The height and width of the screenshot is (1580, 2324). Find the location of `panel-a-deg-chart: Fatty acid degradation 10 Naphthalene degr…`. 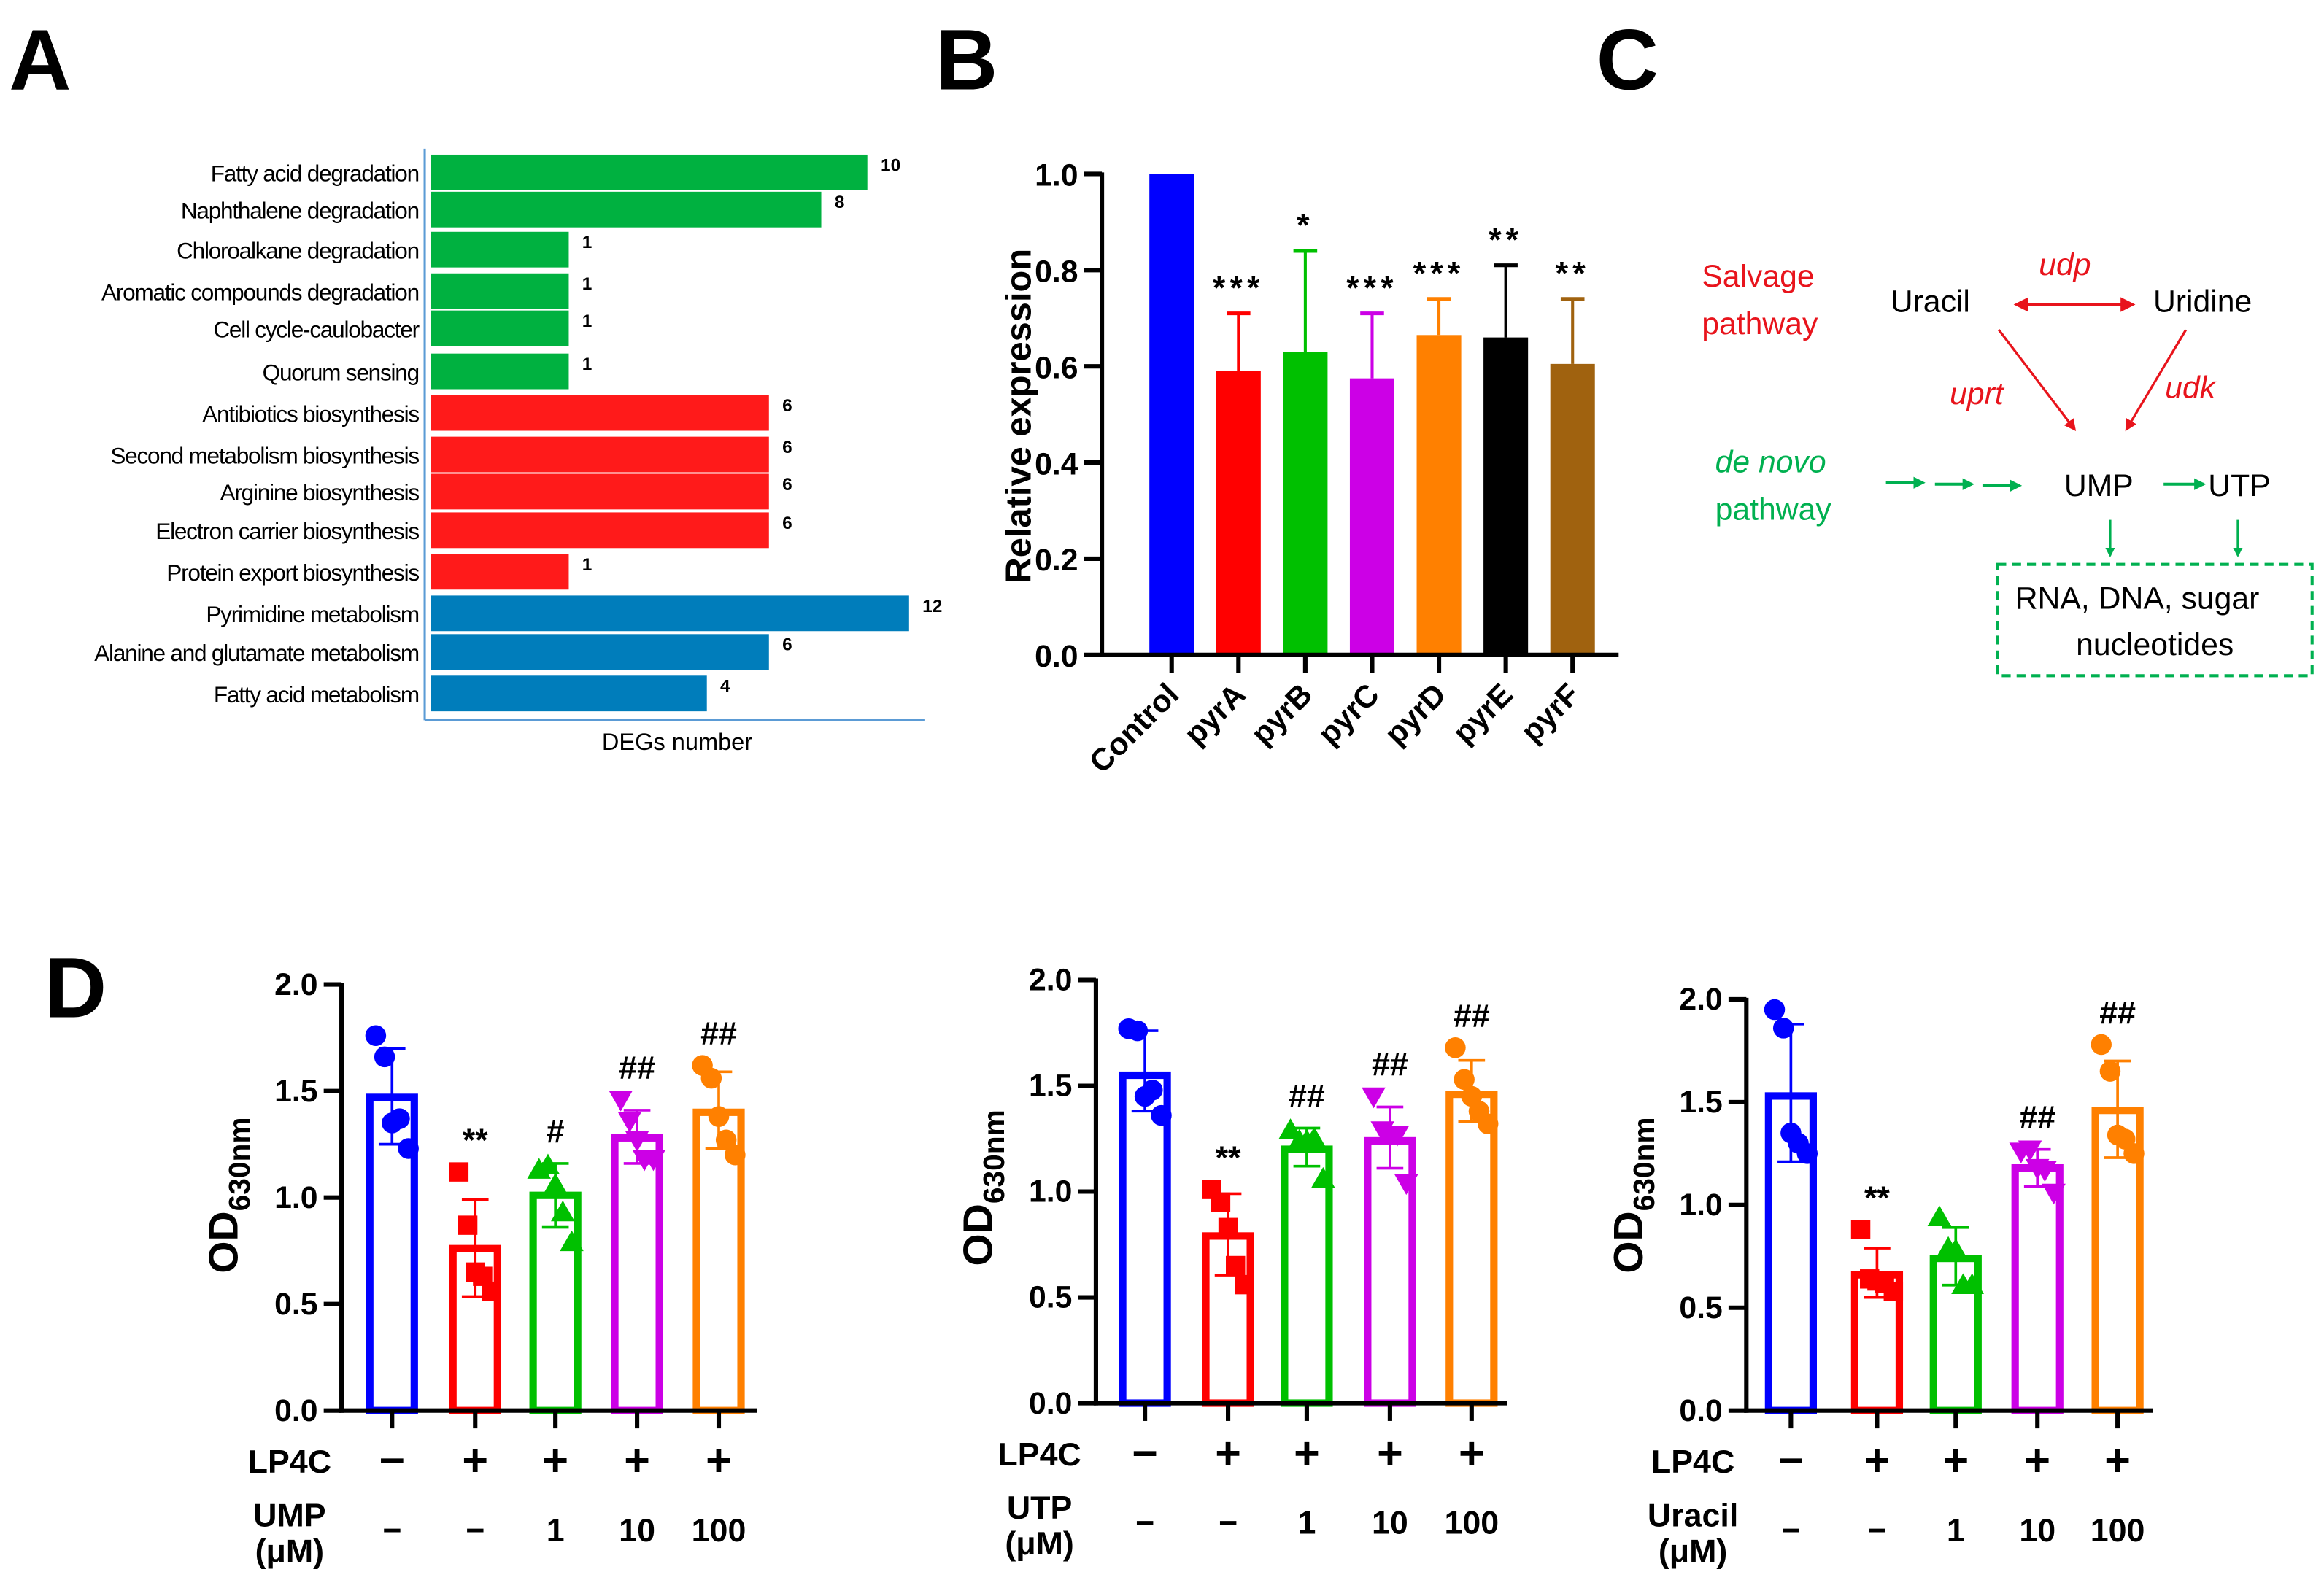

panel-a-deg-chart: Fatty acid degradation 10 Naphthalene degr… is located at coordinates (518, 451).